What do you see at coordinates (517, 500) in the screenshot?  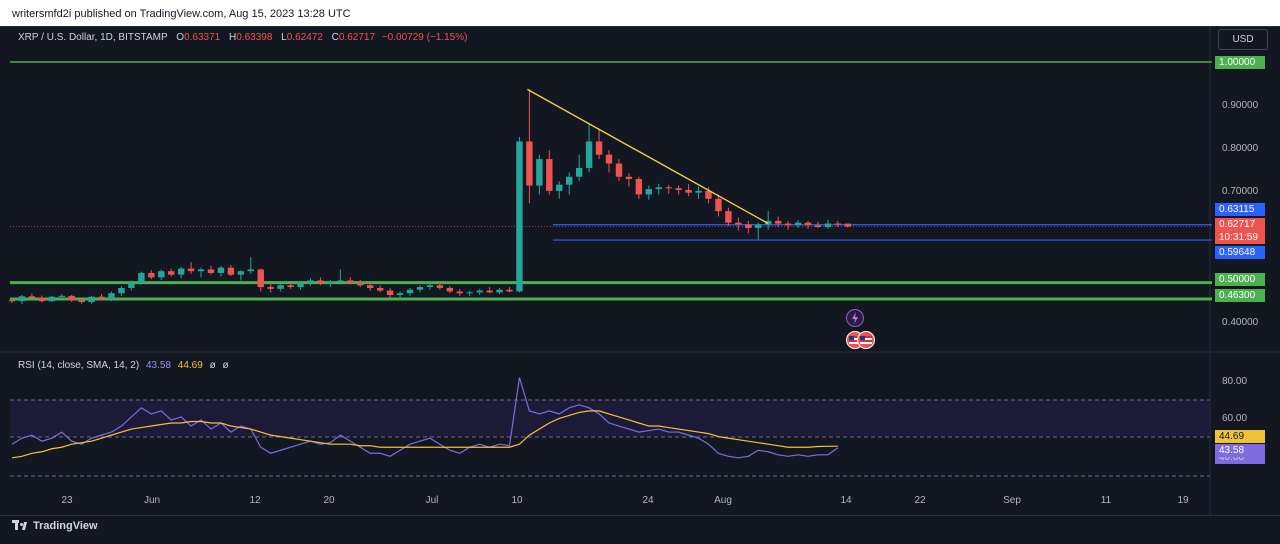 I see `time-label: 10` at bounding box center [517, 500].